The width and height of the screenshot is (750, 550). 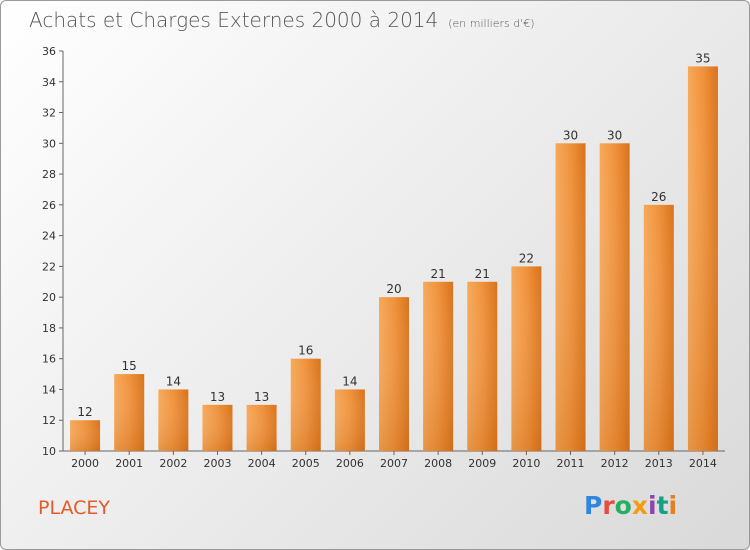 What do you see at coordinates (49, 359) in the screenshot?
I see `y-tick-label: 16` at bounding box center [49, 359].